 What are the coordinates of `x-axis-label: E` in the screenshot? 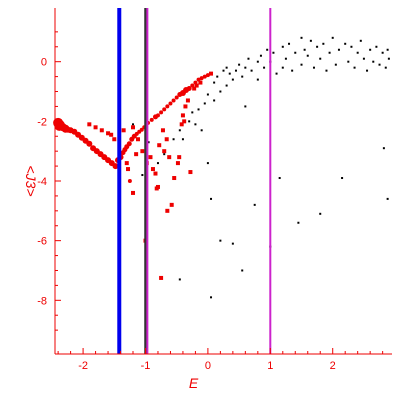 It's located at (194, 383).